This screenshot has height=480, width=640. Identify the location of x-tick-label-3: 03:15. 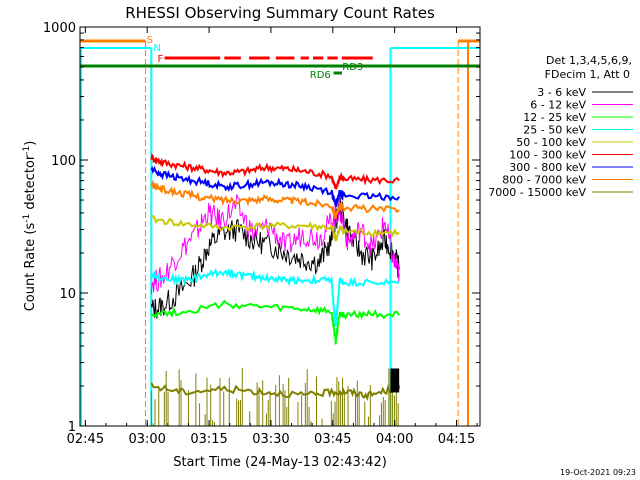
(208, 439).